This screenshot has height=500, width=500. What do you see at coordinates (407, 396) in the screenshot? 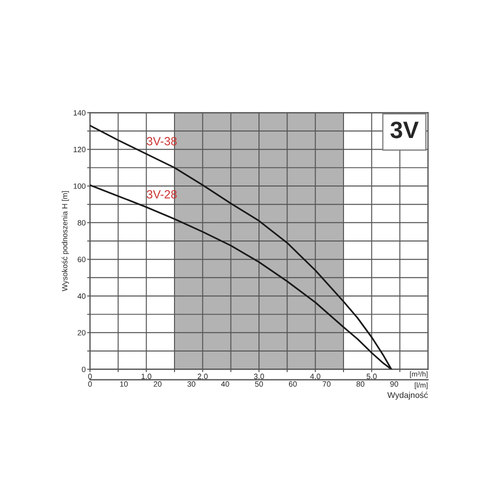
I see `text: Wydajność` at bounding box center [407, 396].